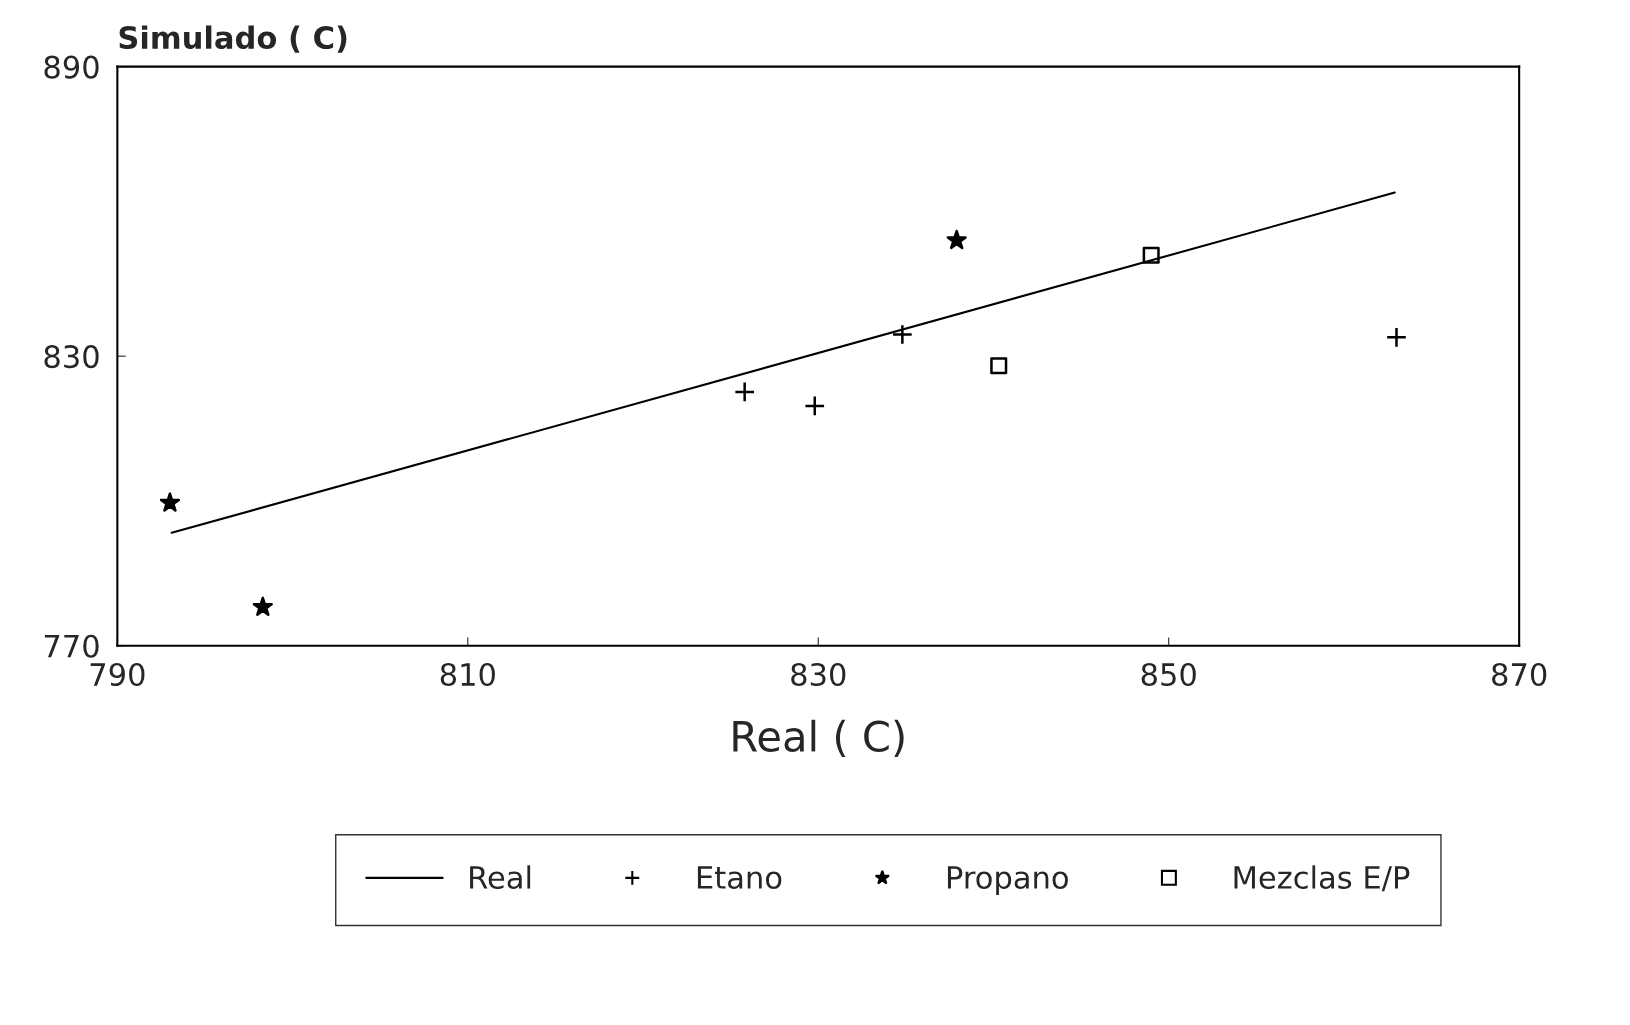 This screenshot has height=1025, width=1630. I want to click on x-tick-label: 830, so click(818, 674).